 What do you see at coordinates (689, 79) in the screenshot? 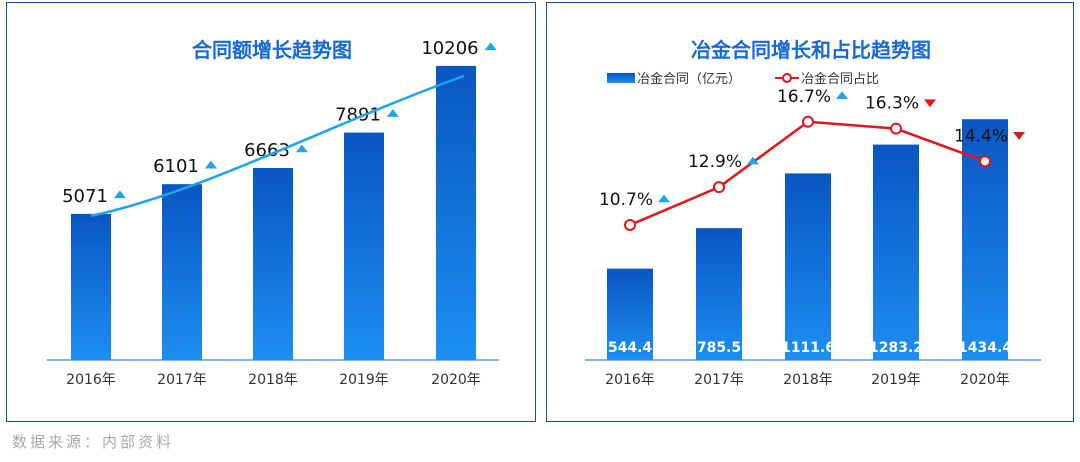
I see `legend-bar-label: 冶金合同（亿元）` at bounding box center [689, 79].